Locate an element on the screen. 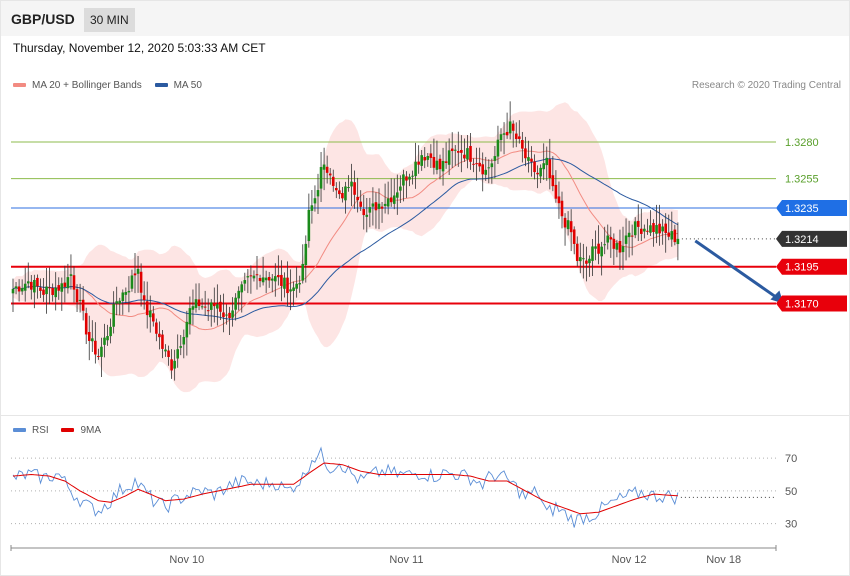  timeframe-badge: 30 MIN is located at coordinates (109, 20).